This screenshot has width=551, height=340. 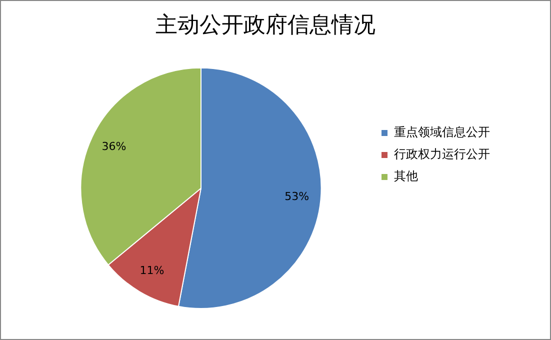 I want to click on data-label: 53%, so click(x=297, y=197).